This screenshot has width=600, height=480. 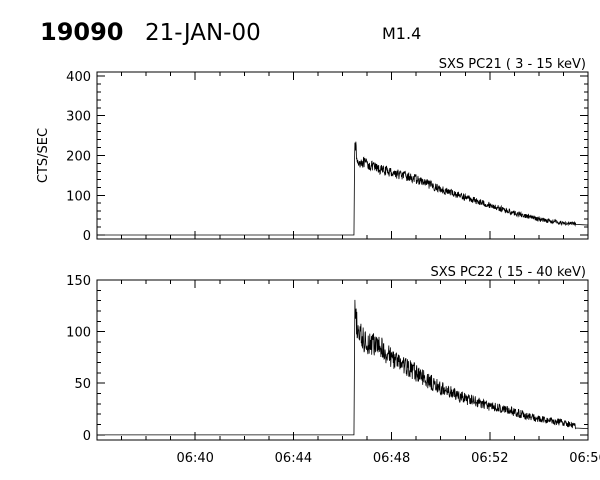 I want to click on x-tick-label: 06:44, so click(x=293, y=458).